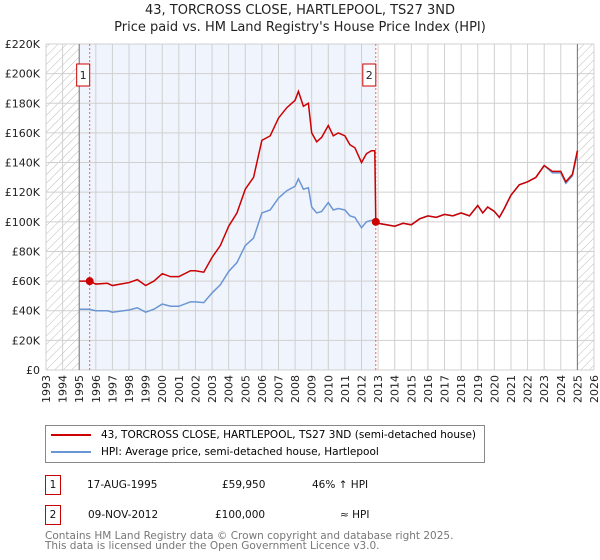 The width and height of the screenshot is (600, 560). I want to click on transaction-date: 09-NOV-2012, so click(123, 515).